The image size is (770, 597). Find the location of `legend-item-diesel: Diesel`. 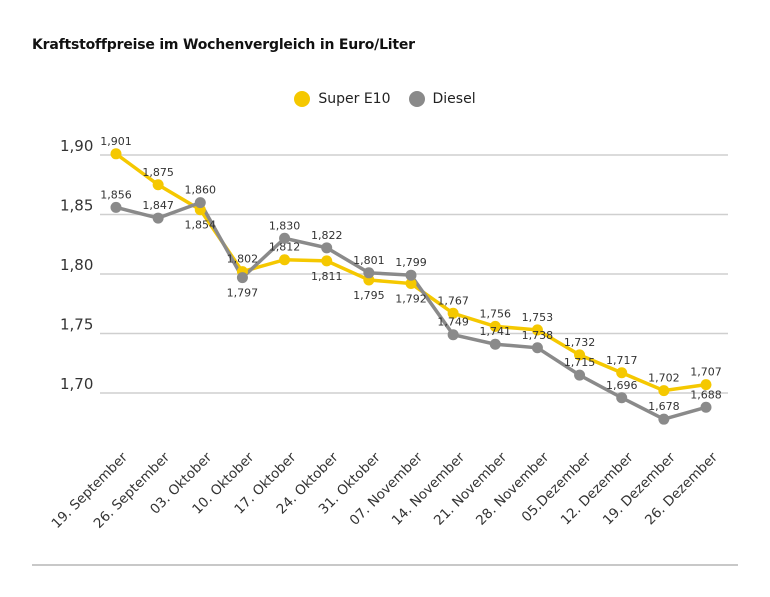

legend-item-diesel: Diesel is located at coordinates (442, 99).